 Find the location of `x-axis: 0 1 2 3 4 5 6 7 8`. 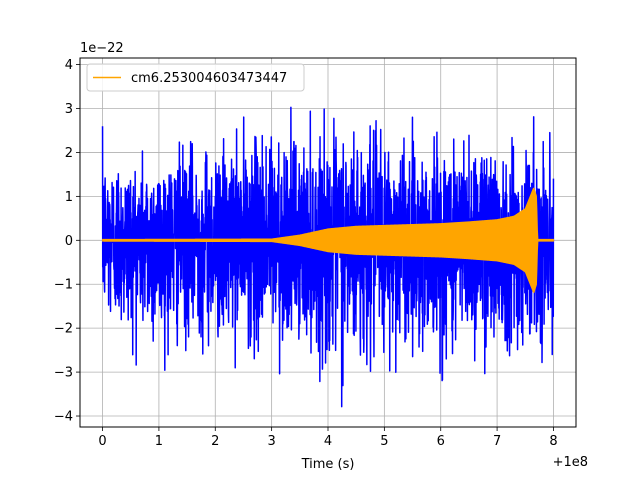

x-axis: 0 1 2 3 4 5 6 7 8 is located at coordinates (328, 438).